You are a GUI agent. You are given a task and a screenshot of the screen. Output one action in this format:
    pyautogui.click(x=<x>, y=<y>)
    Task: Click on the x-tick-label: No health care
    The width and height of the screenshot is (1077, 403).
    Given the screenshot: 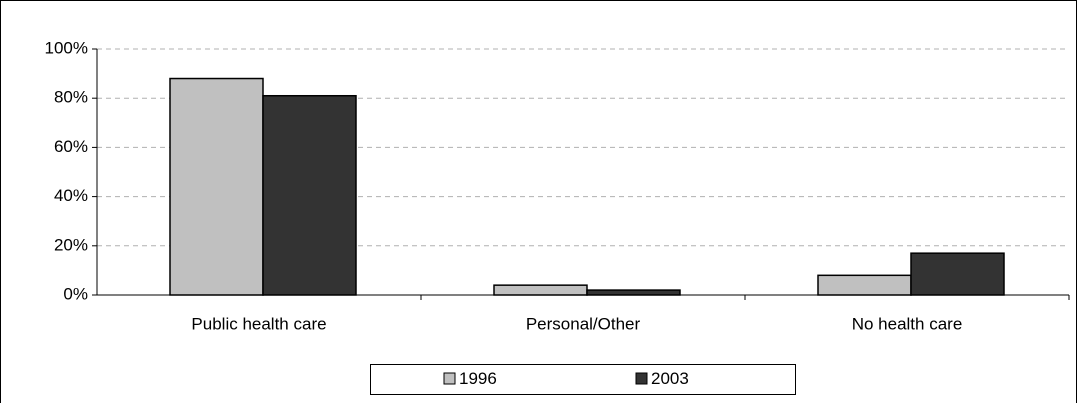 What is the action you would take?
    pyautogui.click(x=907, y=323)
    